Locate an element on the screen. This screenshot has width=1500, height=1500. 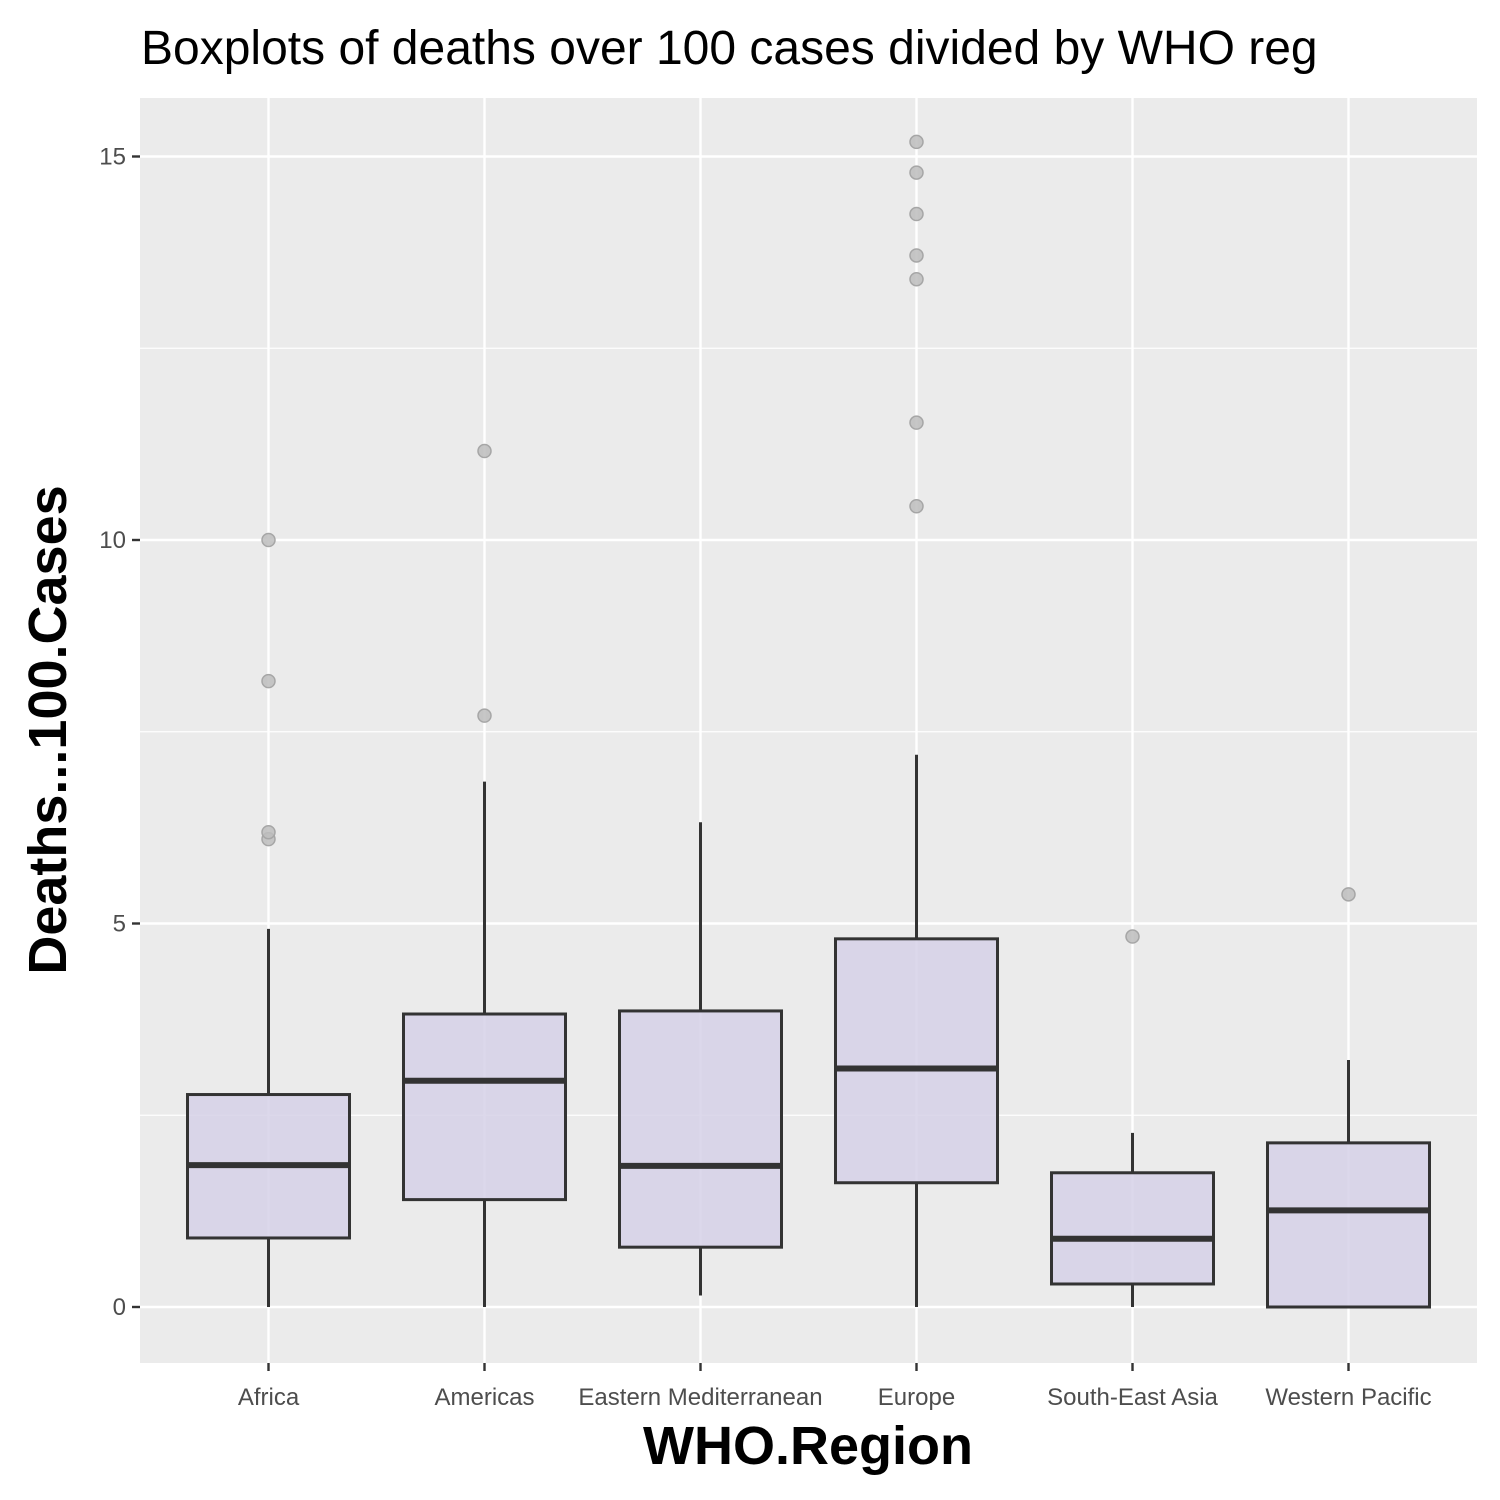
box-group-south-east-asia is located at coordinates (1132, 1118).